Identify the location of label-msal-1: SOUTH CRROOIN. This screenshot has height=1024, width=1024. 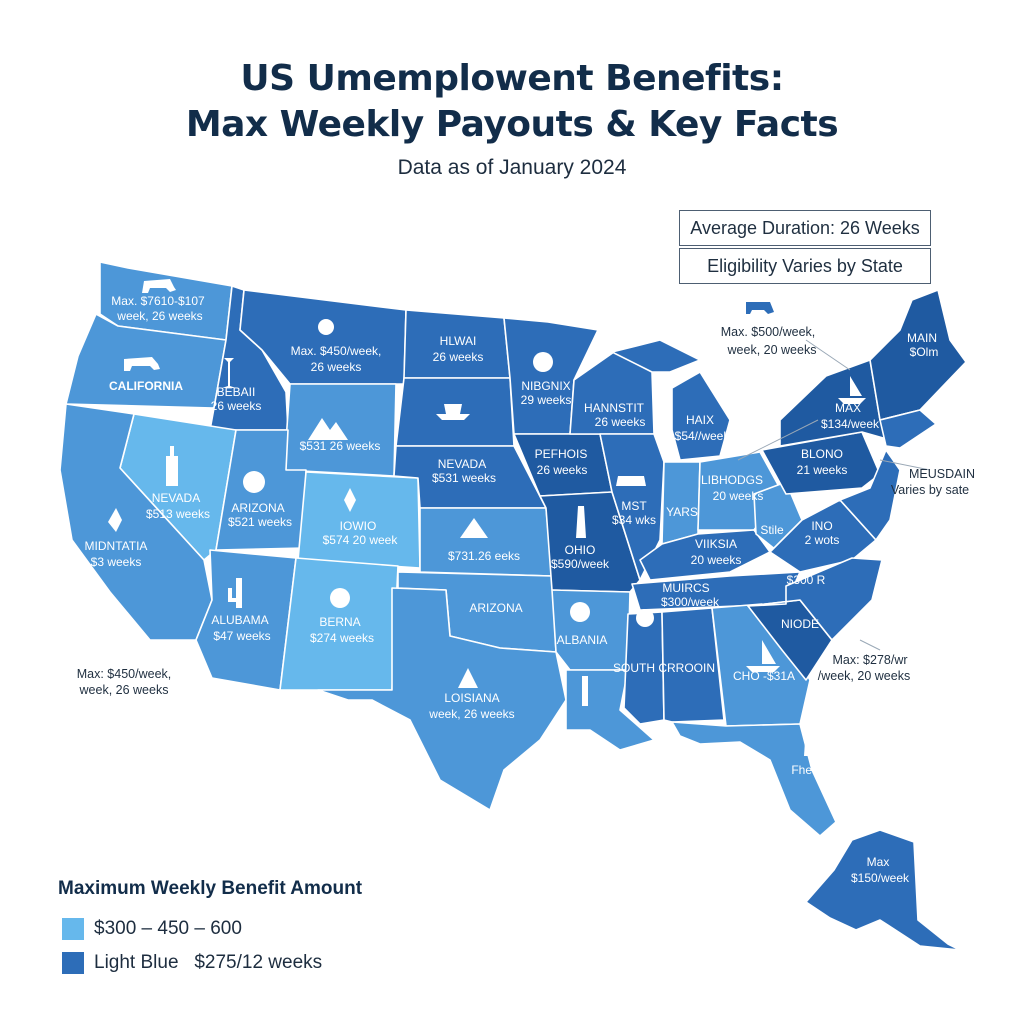
(664, 668).